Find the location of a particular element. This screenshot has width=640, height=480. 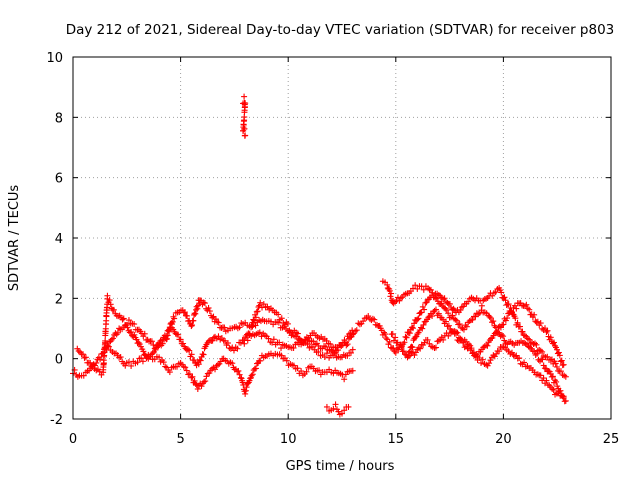

y-tick-label: 6 is located at coordinates (59, 179).